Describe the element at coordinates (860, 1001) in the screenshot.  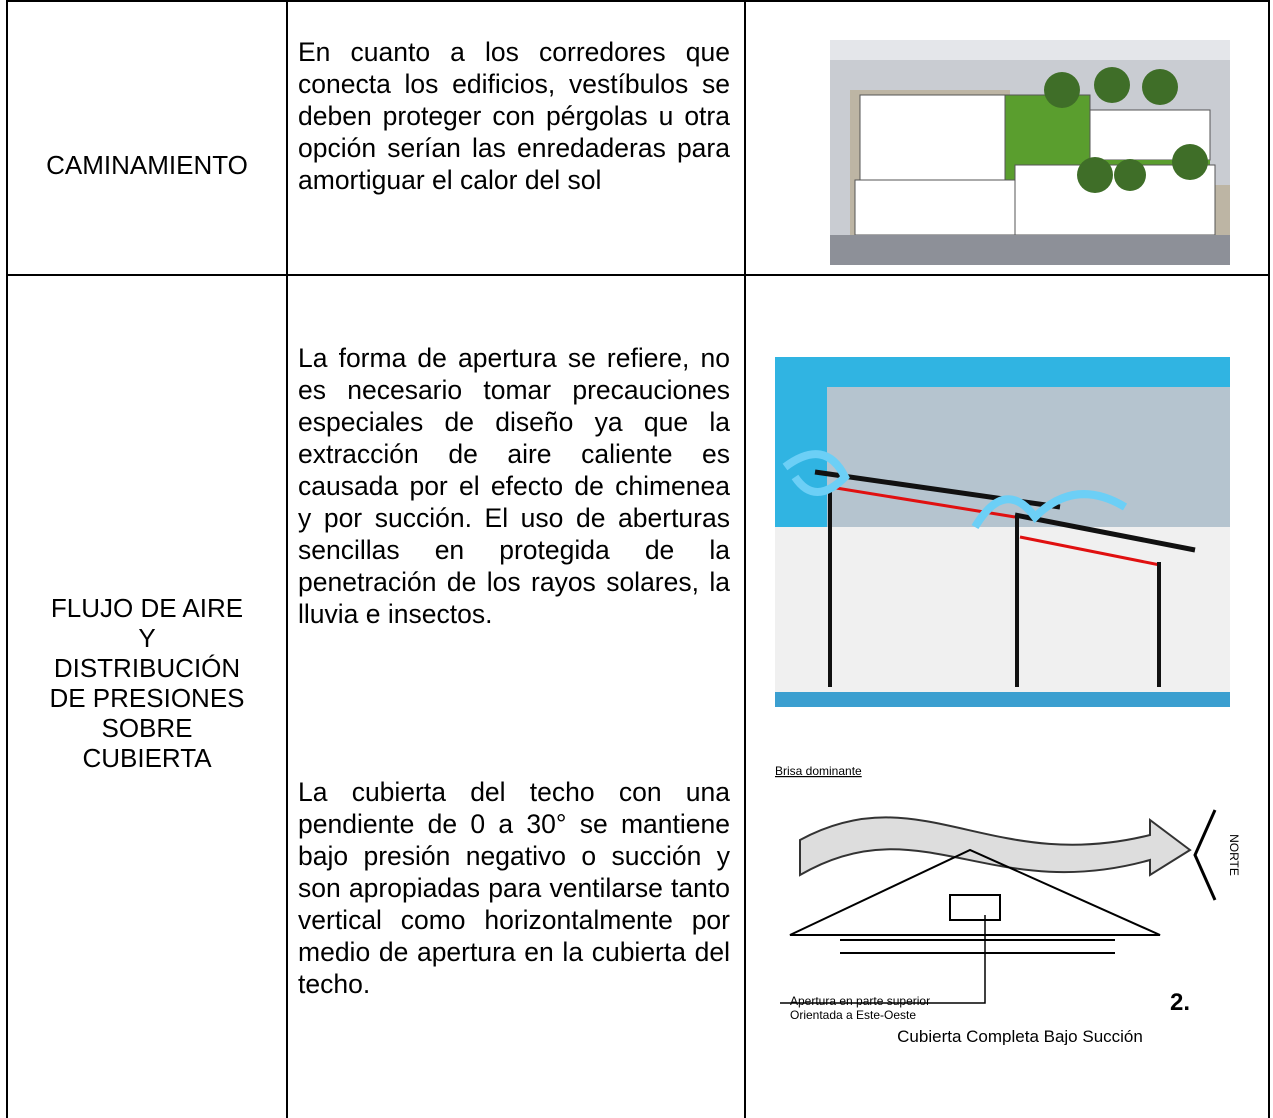
I see `diagram-label: Apertura en parte superior` at that location.